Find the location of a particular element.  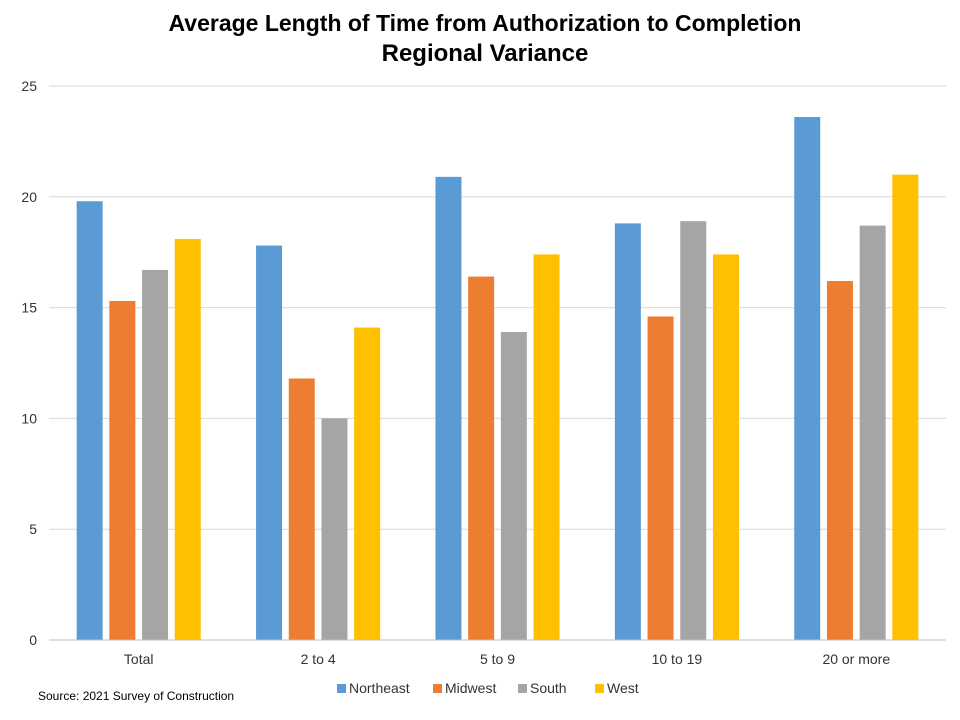

y-tick-label: 20 is located at coordinates (29, 197).